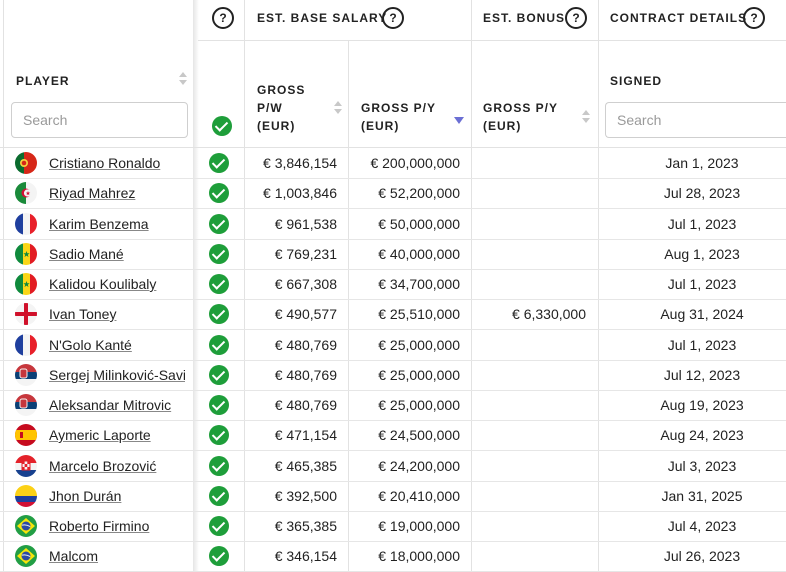 This screenshot has width=786, height=572. Describe the element at coordinates (305, 284) in the screenshot. I see `gross-pw-cell: € 667,308` at that location.